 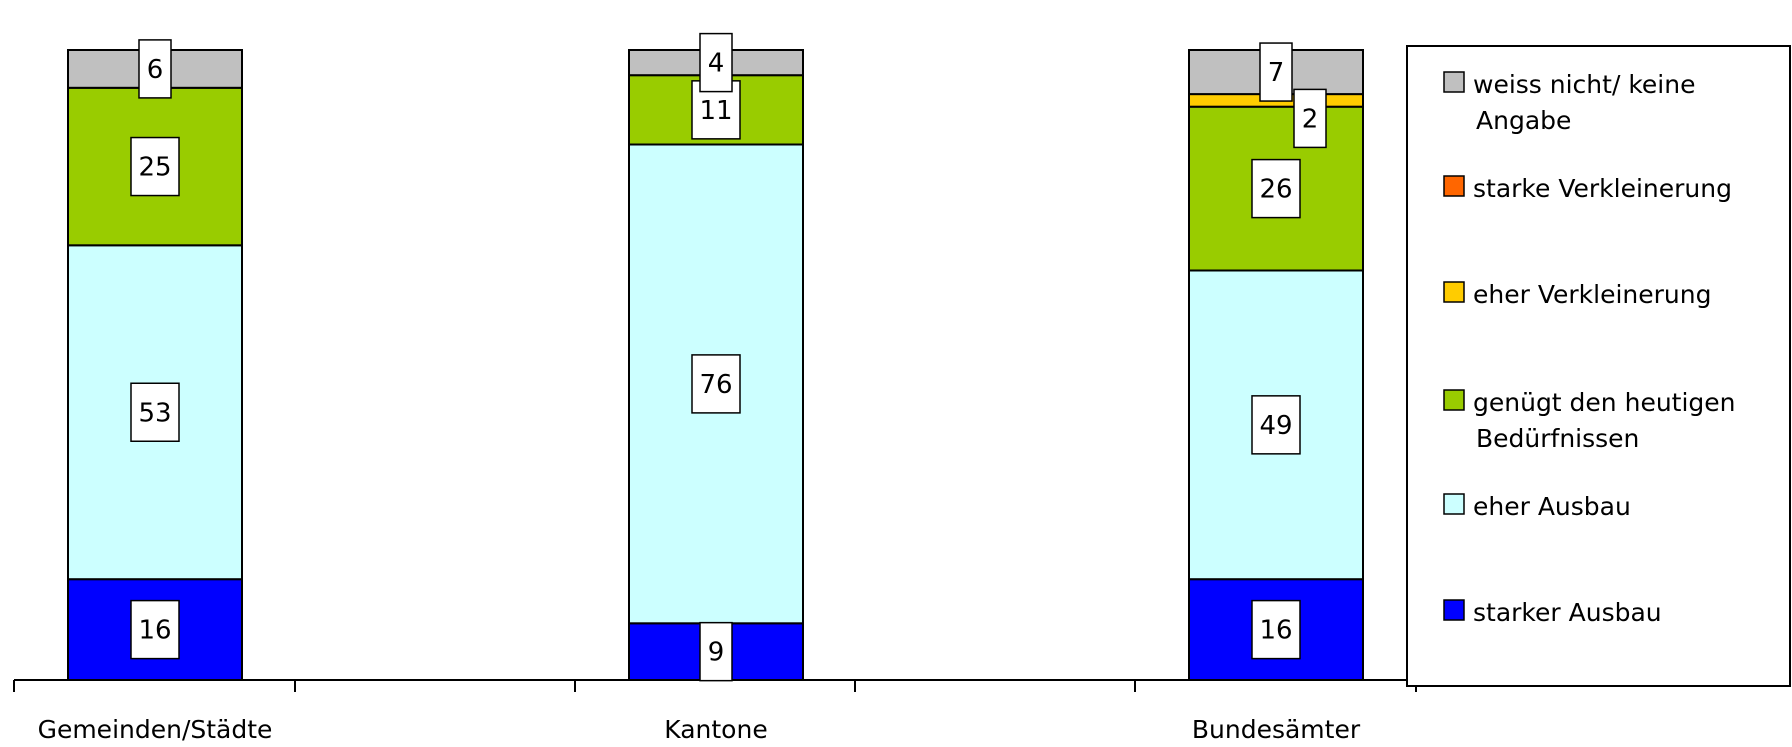 What do you see at coordinates (1454, 186) in the screenshot?
I see `legend-swatch-starke-verkleinerung` at bounding box center [1454, 186].